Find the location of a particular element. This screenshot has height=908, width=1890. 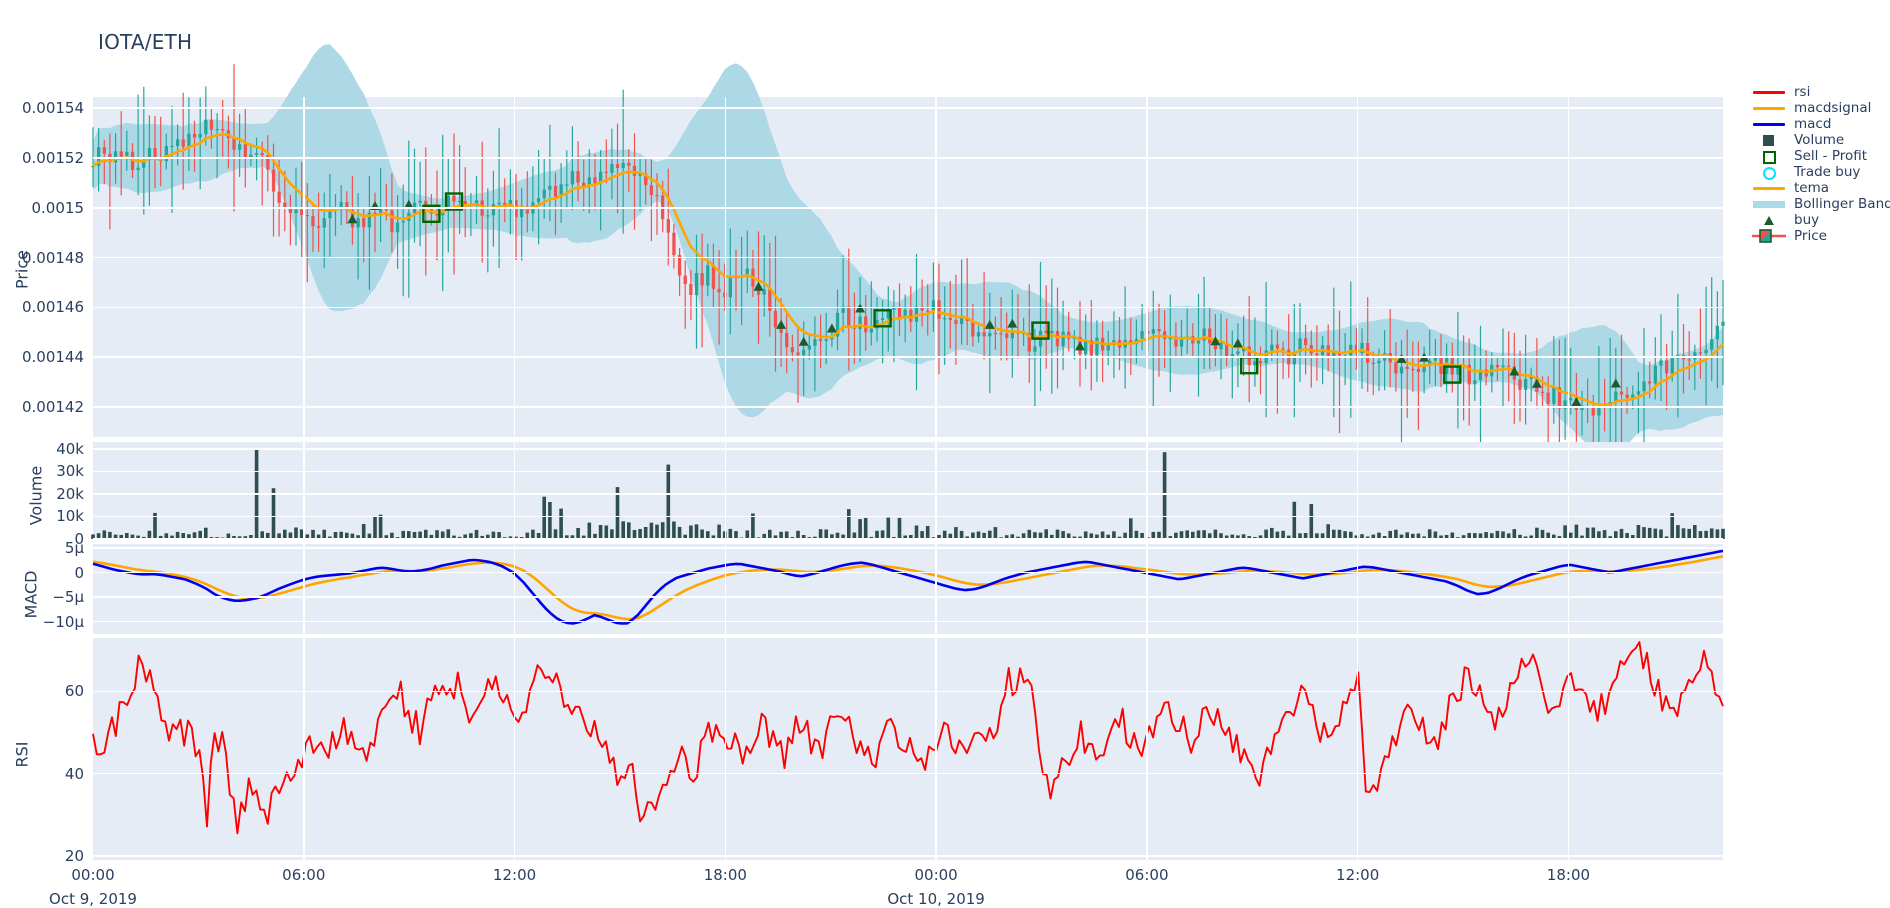

candlestick-icon is located at coordinates (1769, 236).